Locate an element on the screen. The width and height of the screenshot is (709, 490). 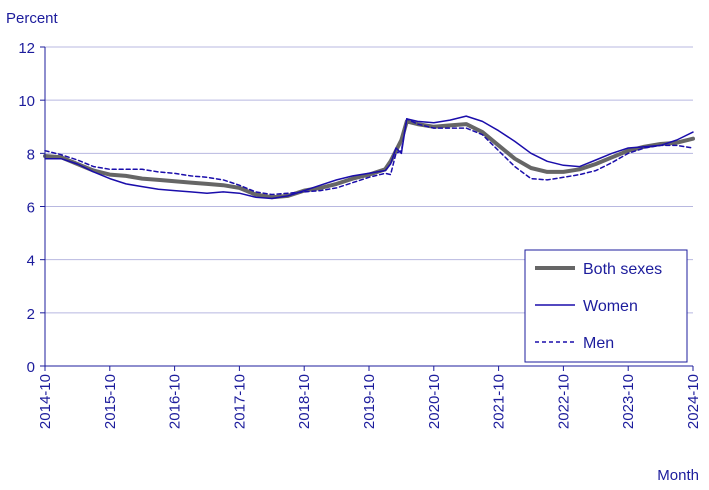
x-tick-label: 2017-10 is located at coordinates (239, 401).